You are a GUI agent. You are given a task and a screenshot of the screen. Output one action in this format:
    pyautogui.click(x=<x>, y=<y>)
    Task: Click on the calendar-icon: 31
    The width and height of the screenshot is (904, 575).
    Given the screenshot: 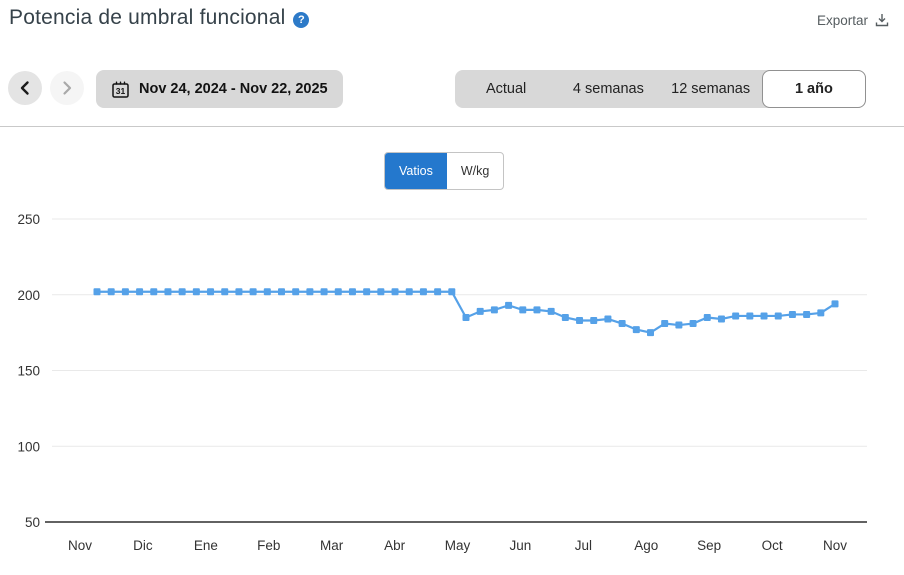 What is the action you would take?
    pyautogui.click(x=120, y=89)
    